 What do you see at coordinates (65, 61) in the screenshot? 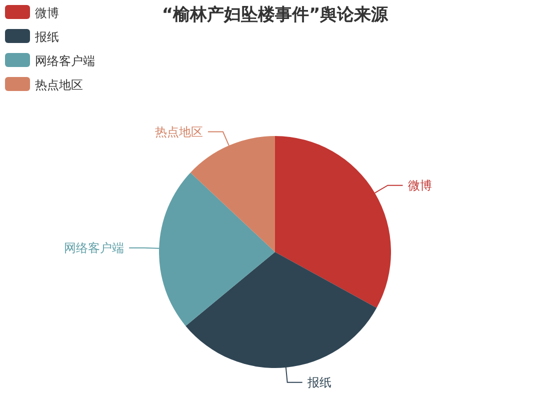
I see `legend-label: 网络客户端` at bounding box center [65, 61].